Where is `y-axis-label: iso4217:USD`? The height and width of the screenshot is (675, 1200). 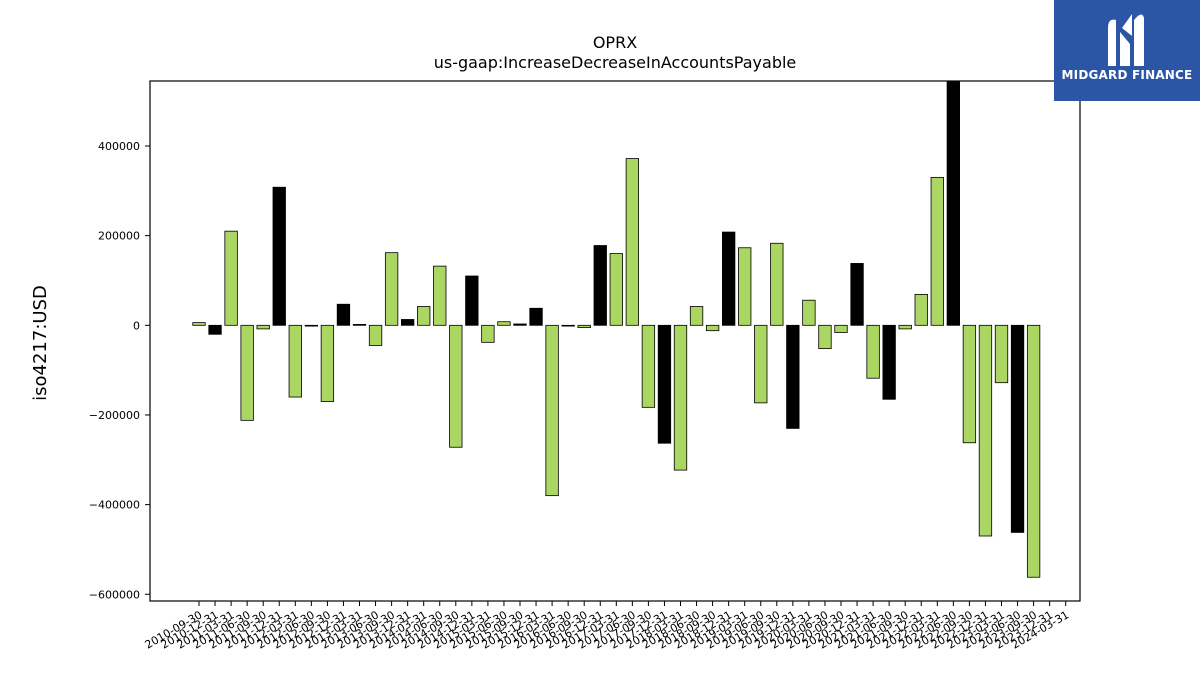
y-axis-label: iso4217:USD is located at coordinates (40, 343).